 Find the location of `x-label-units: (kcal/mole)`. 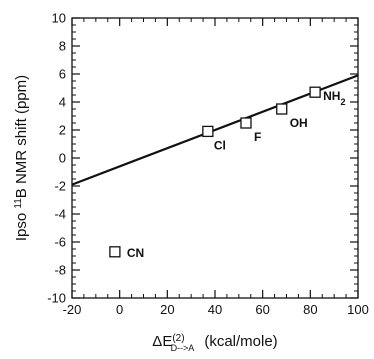

x-label-units: (kcal/mole) is located at coordinates (240, 341).